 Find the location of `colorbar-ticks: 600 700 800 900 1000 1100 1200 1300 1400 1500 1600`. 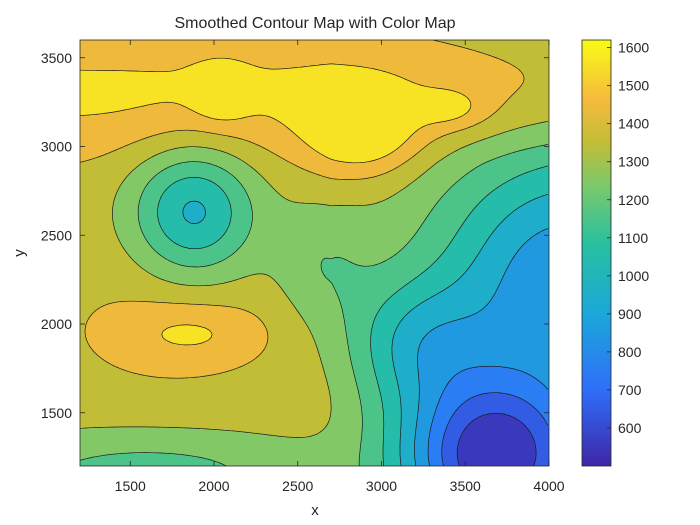

colorbar-ticks: 600 700 800 900 1000 1100 1200 1300 1400 1500 1600 is located at coordinates (628, 238).